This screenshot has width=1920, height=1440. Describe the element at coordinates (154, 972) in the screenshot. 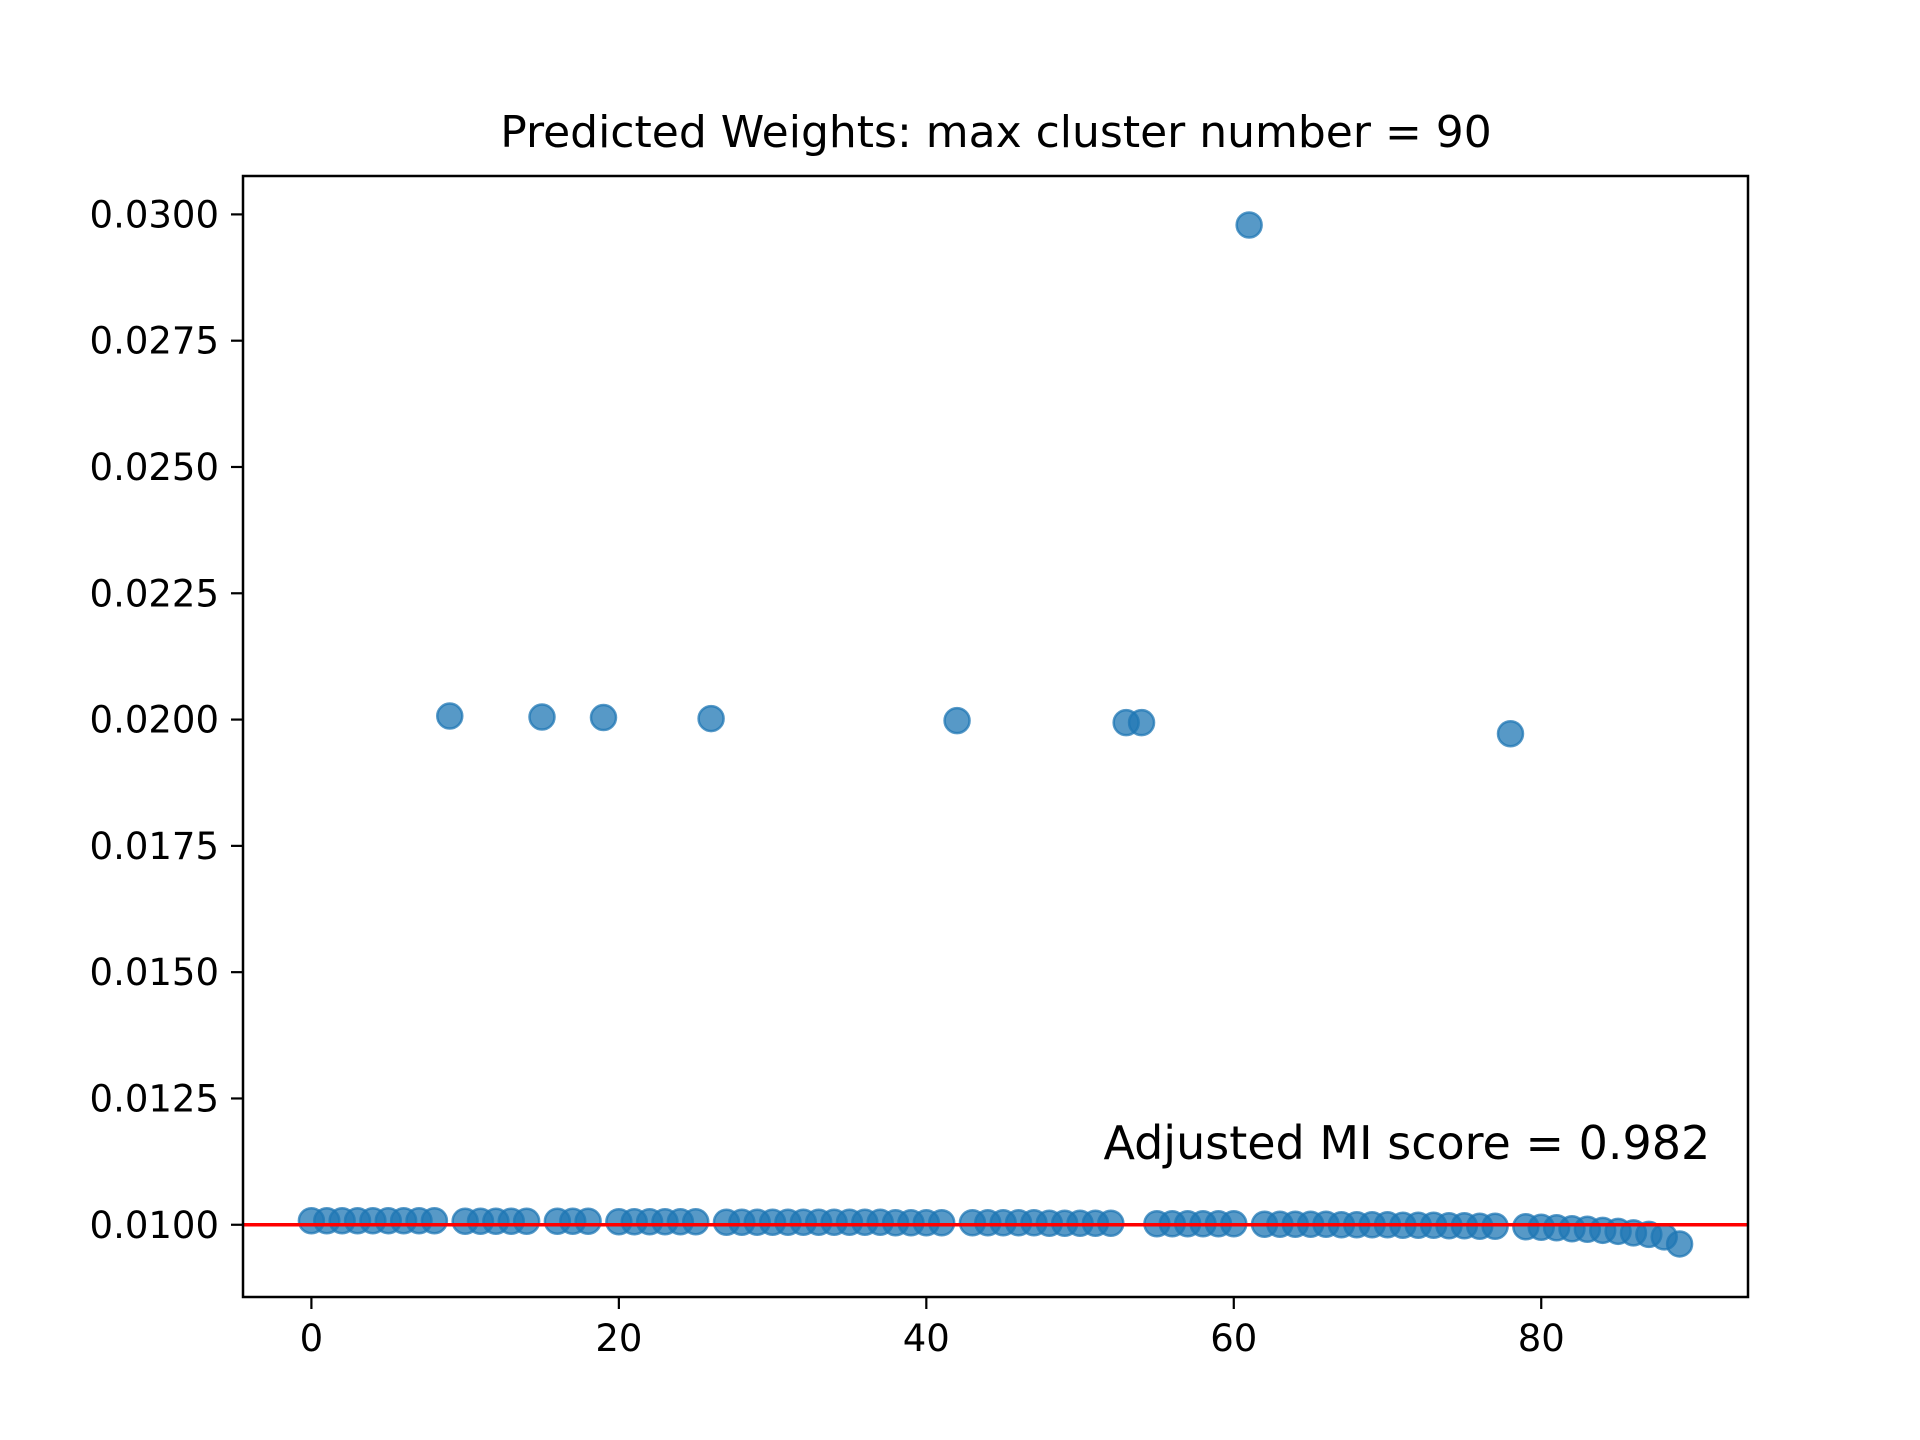

I see `y-tick-label: 0.0150` at that location.